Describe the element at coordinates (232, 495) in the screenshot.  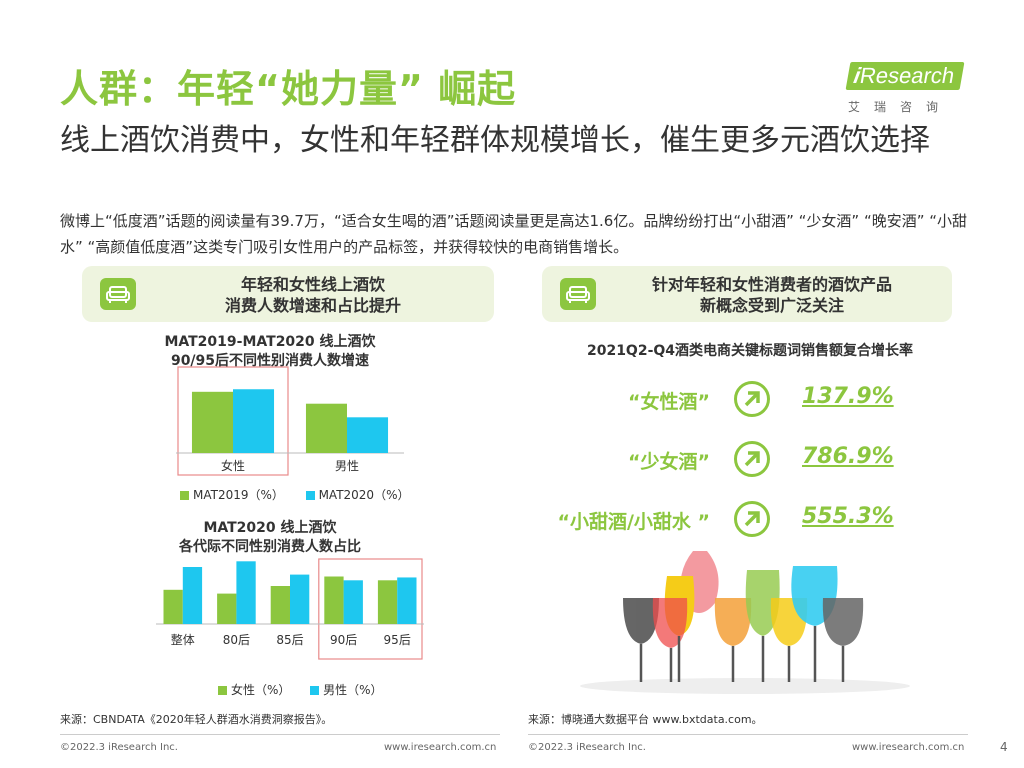
I see `legend-item: MAT2019（%）` at that location.